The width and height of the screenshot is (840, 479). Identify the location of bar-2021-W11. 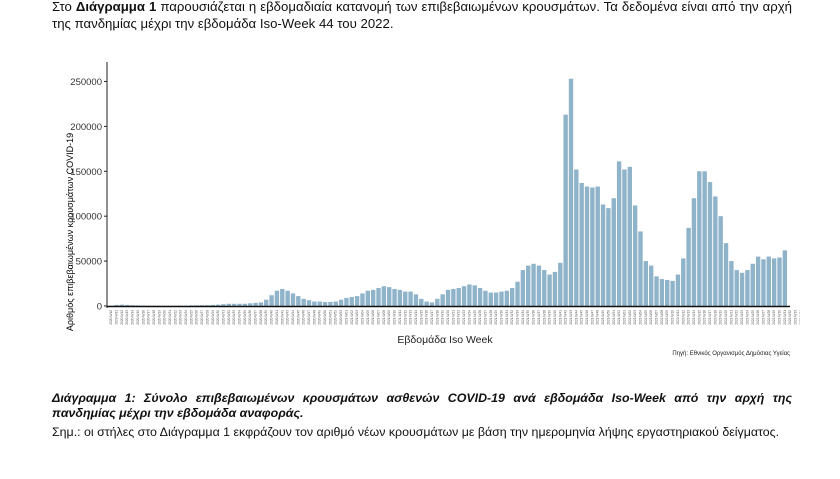
(400, 297).